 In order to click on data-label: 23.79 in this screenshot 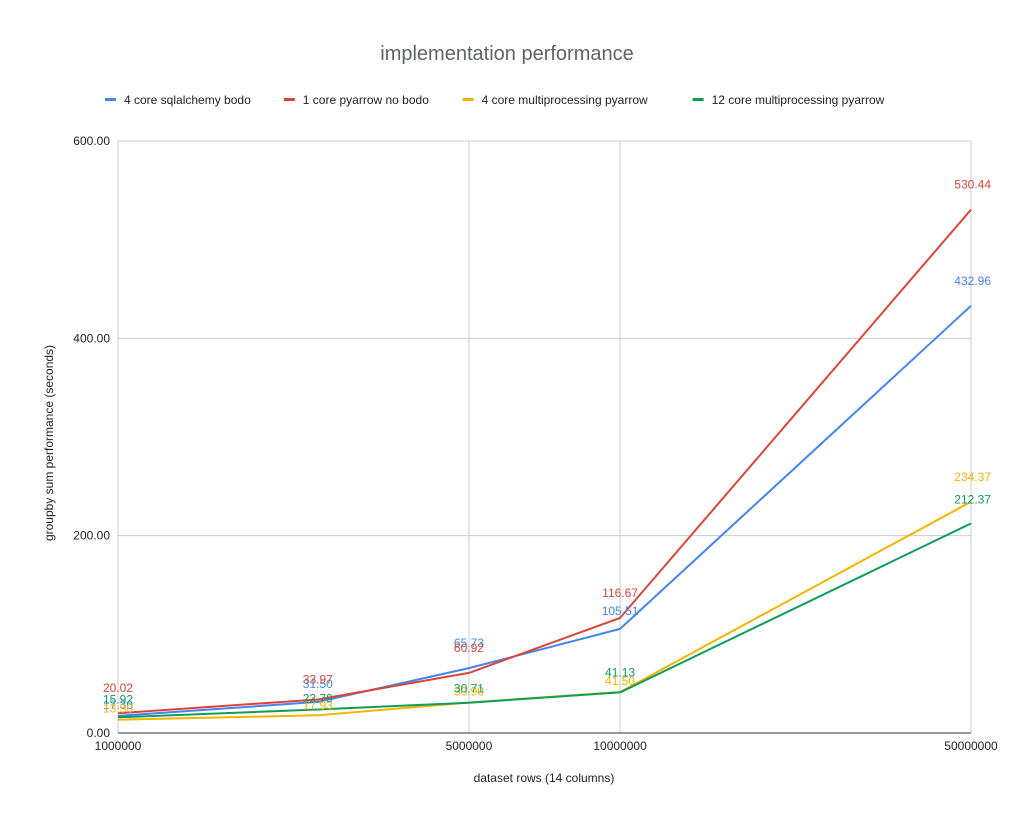, I will do `click(318, 699)`.